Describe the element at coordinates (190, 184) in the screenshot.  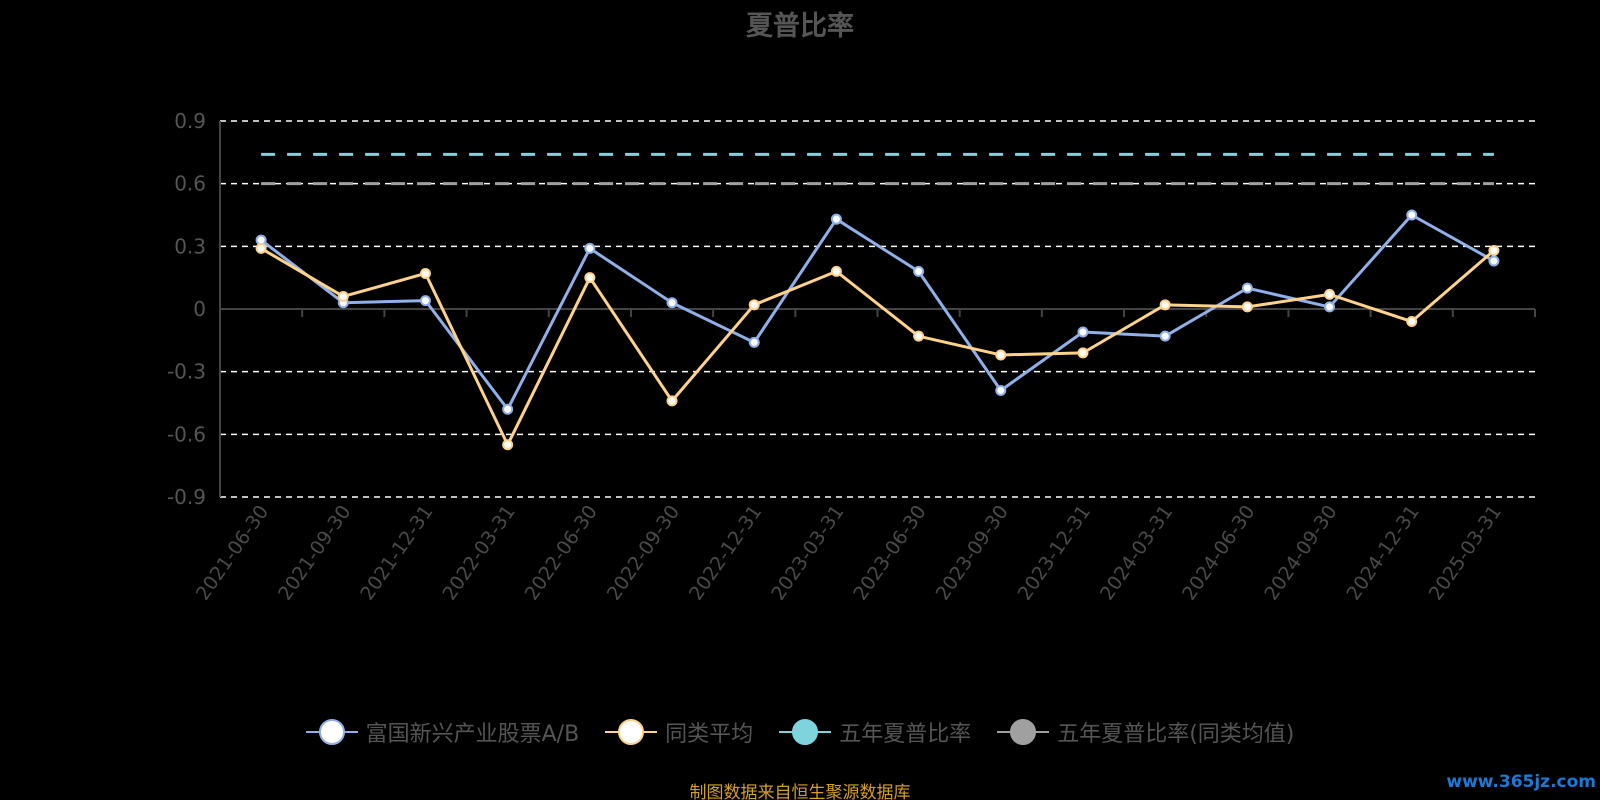
I see `y-tick-label: 0.6` at that location.